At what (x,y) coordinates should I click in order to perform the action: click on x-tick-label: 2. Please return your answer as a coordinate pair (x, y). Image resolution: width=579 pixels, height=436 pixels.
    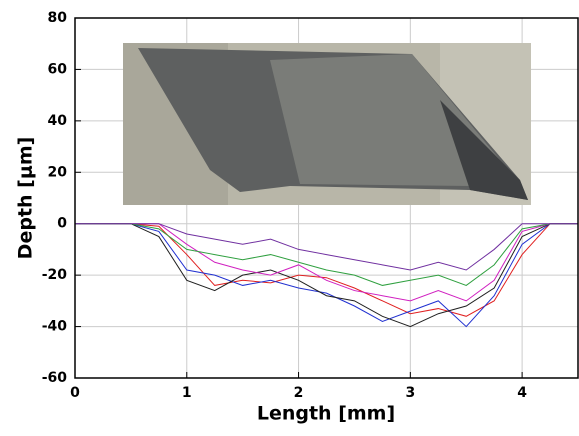
    Looking at the image, I should click on (299, 393).